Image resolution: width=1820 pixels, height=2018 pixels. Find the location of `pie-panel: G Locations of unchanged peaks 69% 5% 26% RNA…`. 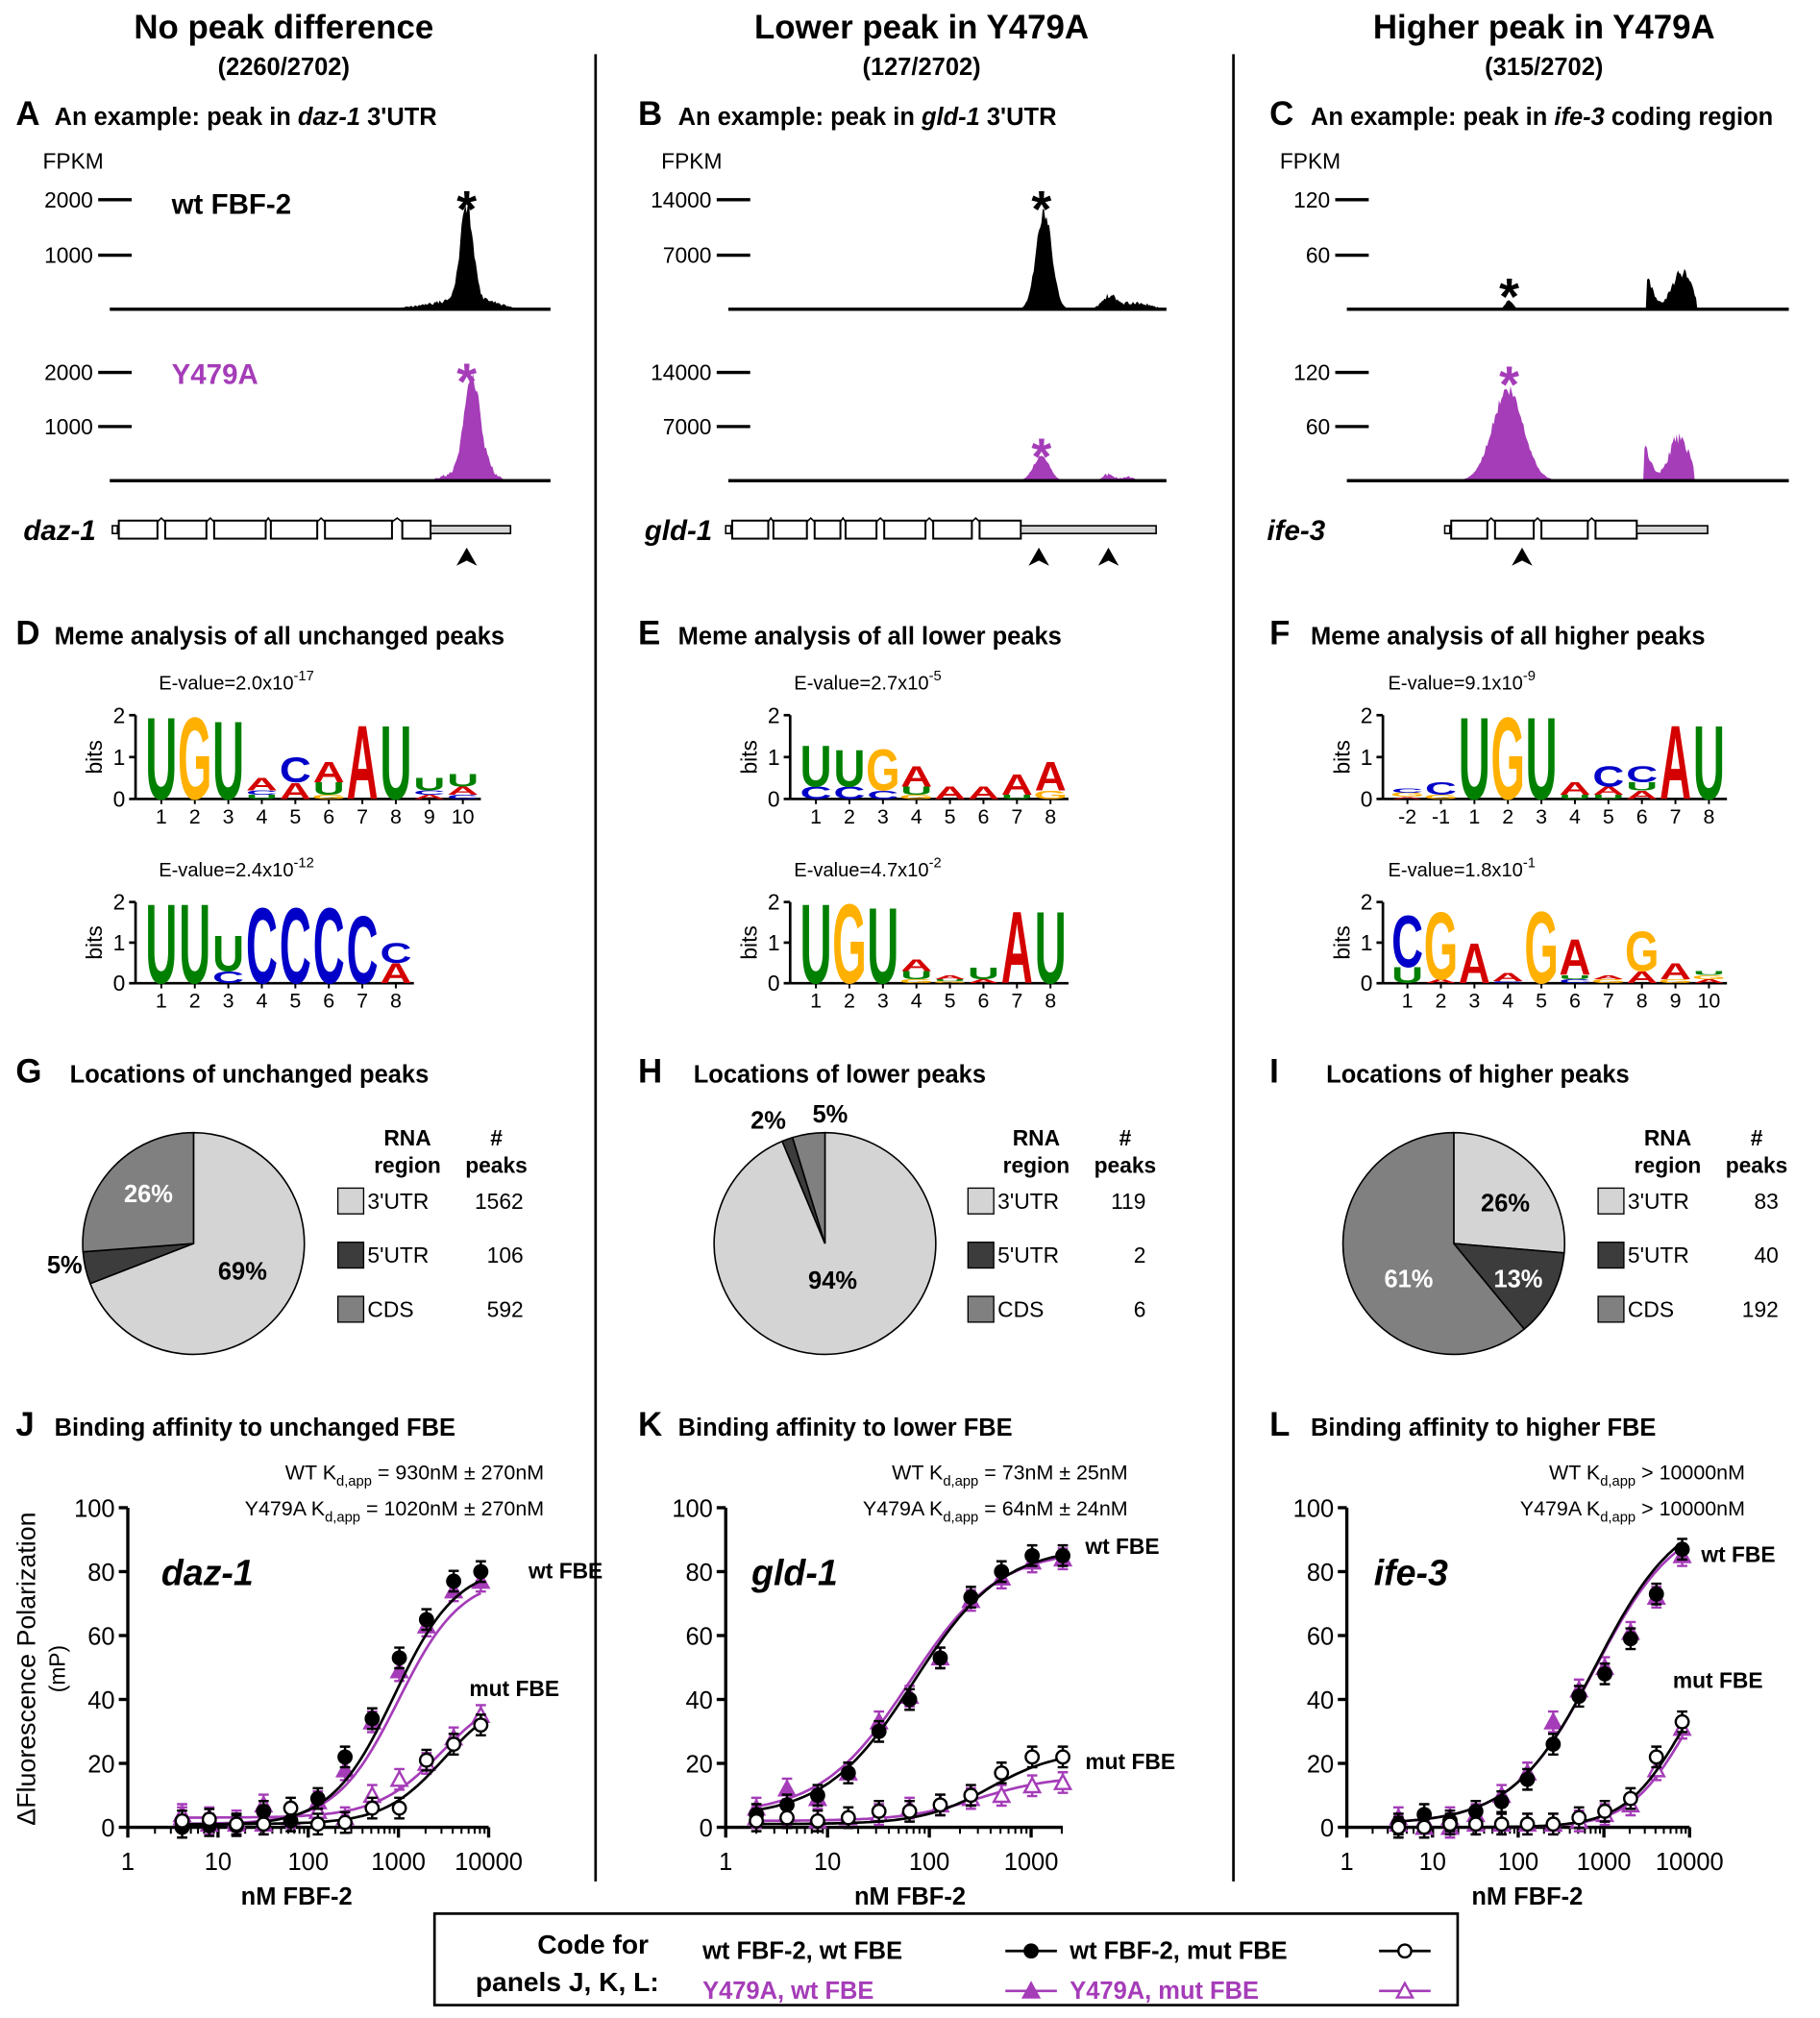

pie-panel: G Locations of unchanged peaks 69% 5% 26% RNA… is located at coordinates (271, 1204).